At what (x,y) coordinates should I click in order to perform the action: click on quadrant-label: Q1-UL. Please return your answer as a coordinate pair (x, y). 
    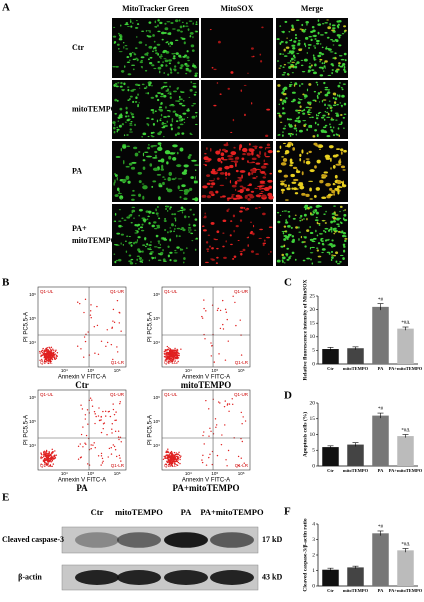
    Looking at the image, I should click on (171, 291).